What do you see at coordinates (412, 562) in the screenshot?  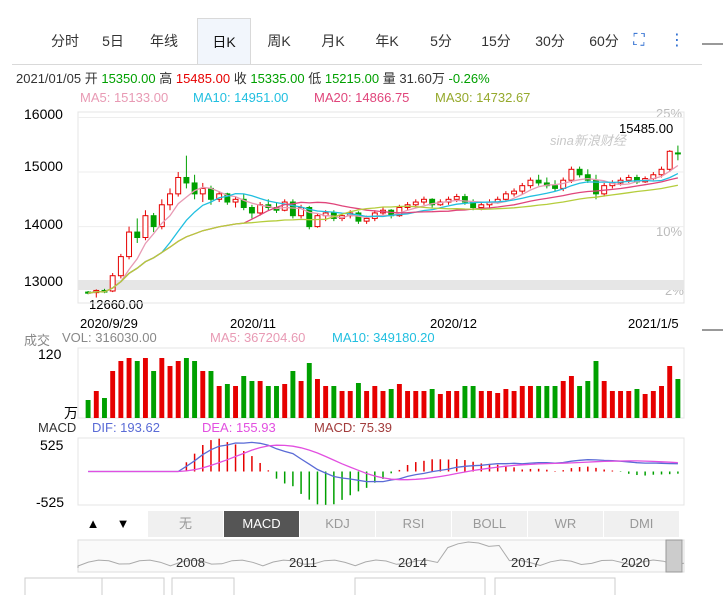 I see `nav-year: 2014` at bounding box center [412, 562].